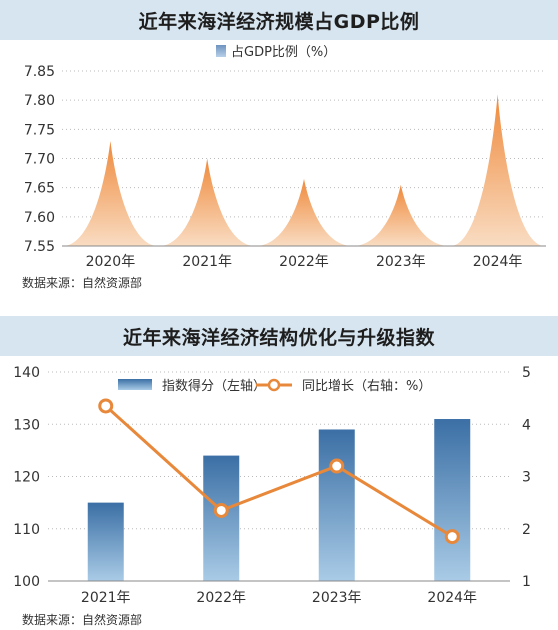 The width and height of the screenshot is (558, 630). Describe the element at coordinates (366, 386) in the screenshot. I see `chart2-legend-line-label: 同比增长（右轴：%）` at that location.